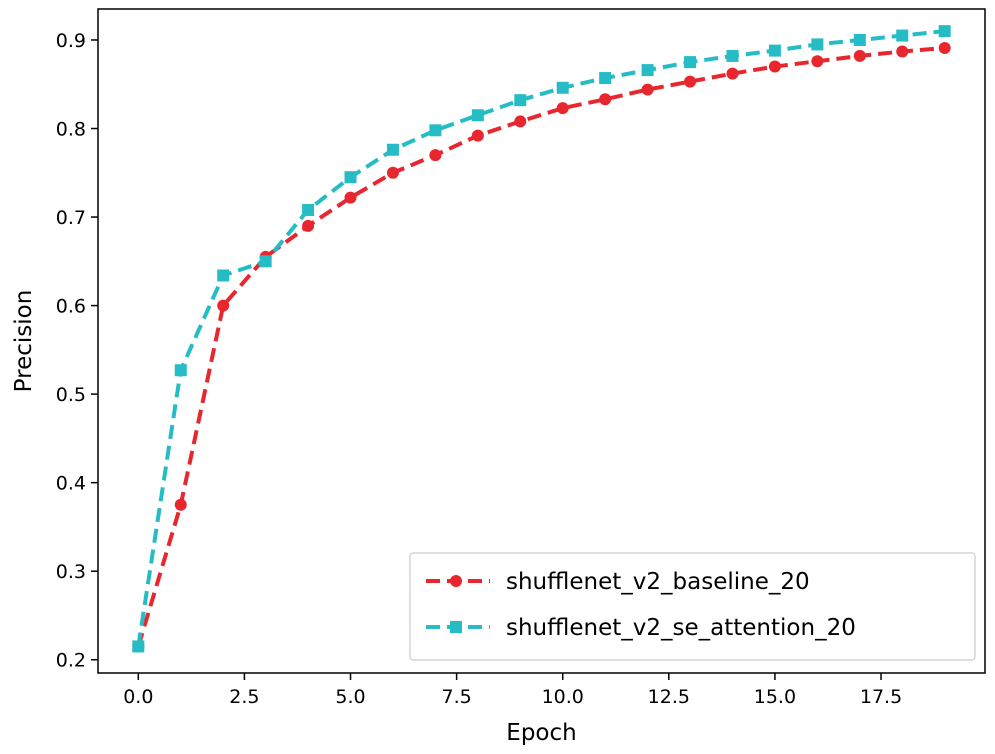  Describe the element at coordinates (71, 661) in the screenshot. I see `y-tick-label: 0.2` at that location.